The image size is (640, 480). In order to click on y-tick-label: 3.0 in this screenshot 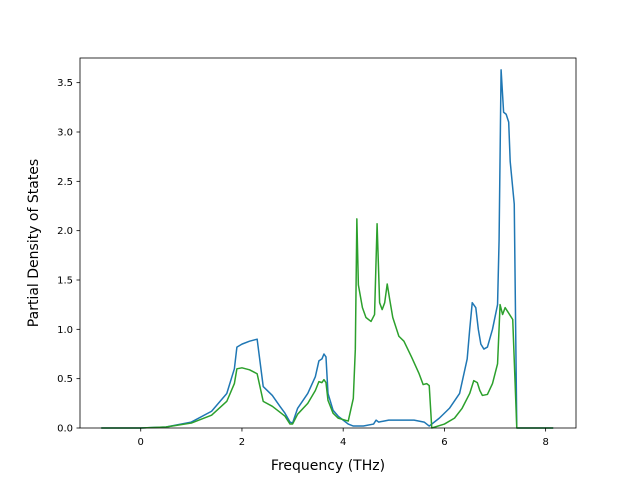, I will do `click(65, 133)`.